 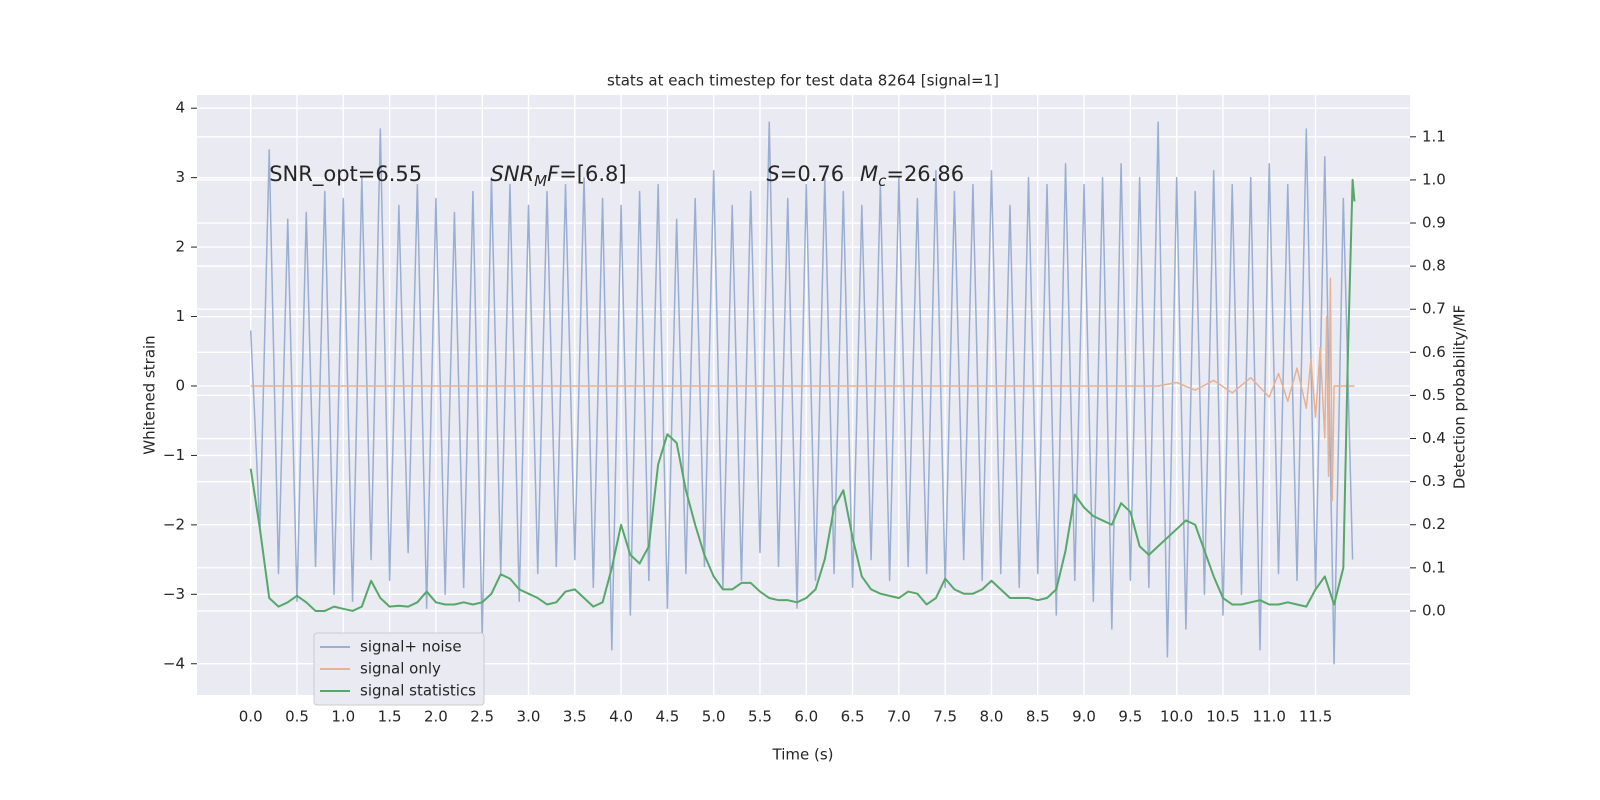 I want to click on y2-tick-label: 0.3, so click(x=1434, y=481).